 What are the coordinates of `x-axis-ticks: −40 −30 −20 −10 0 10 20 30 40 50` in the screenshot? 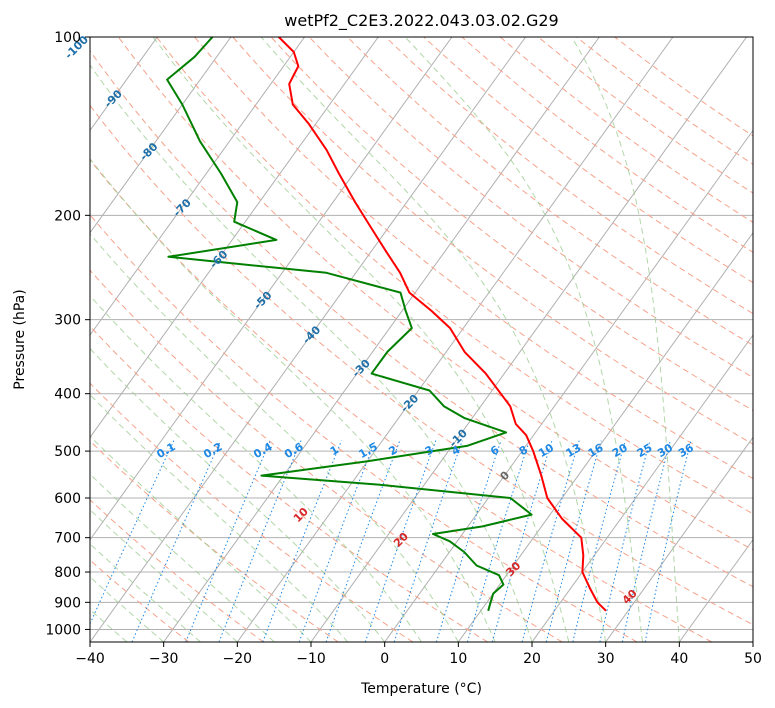 It's located at (418, 654).